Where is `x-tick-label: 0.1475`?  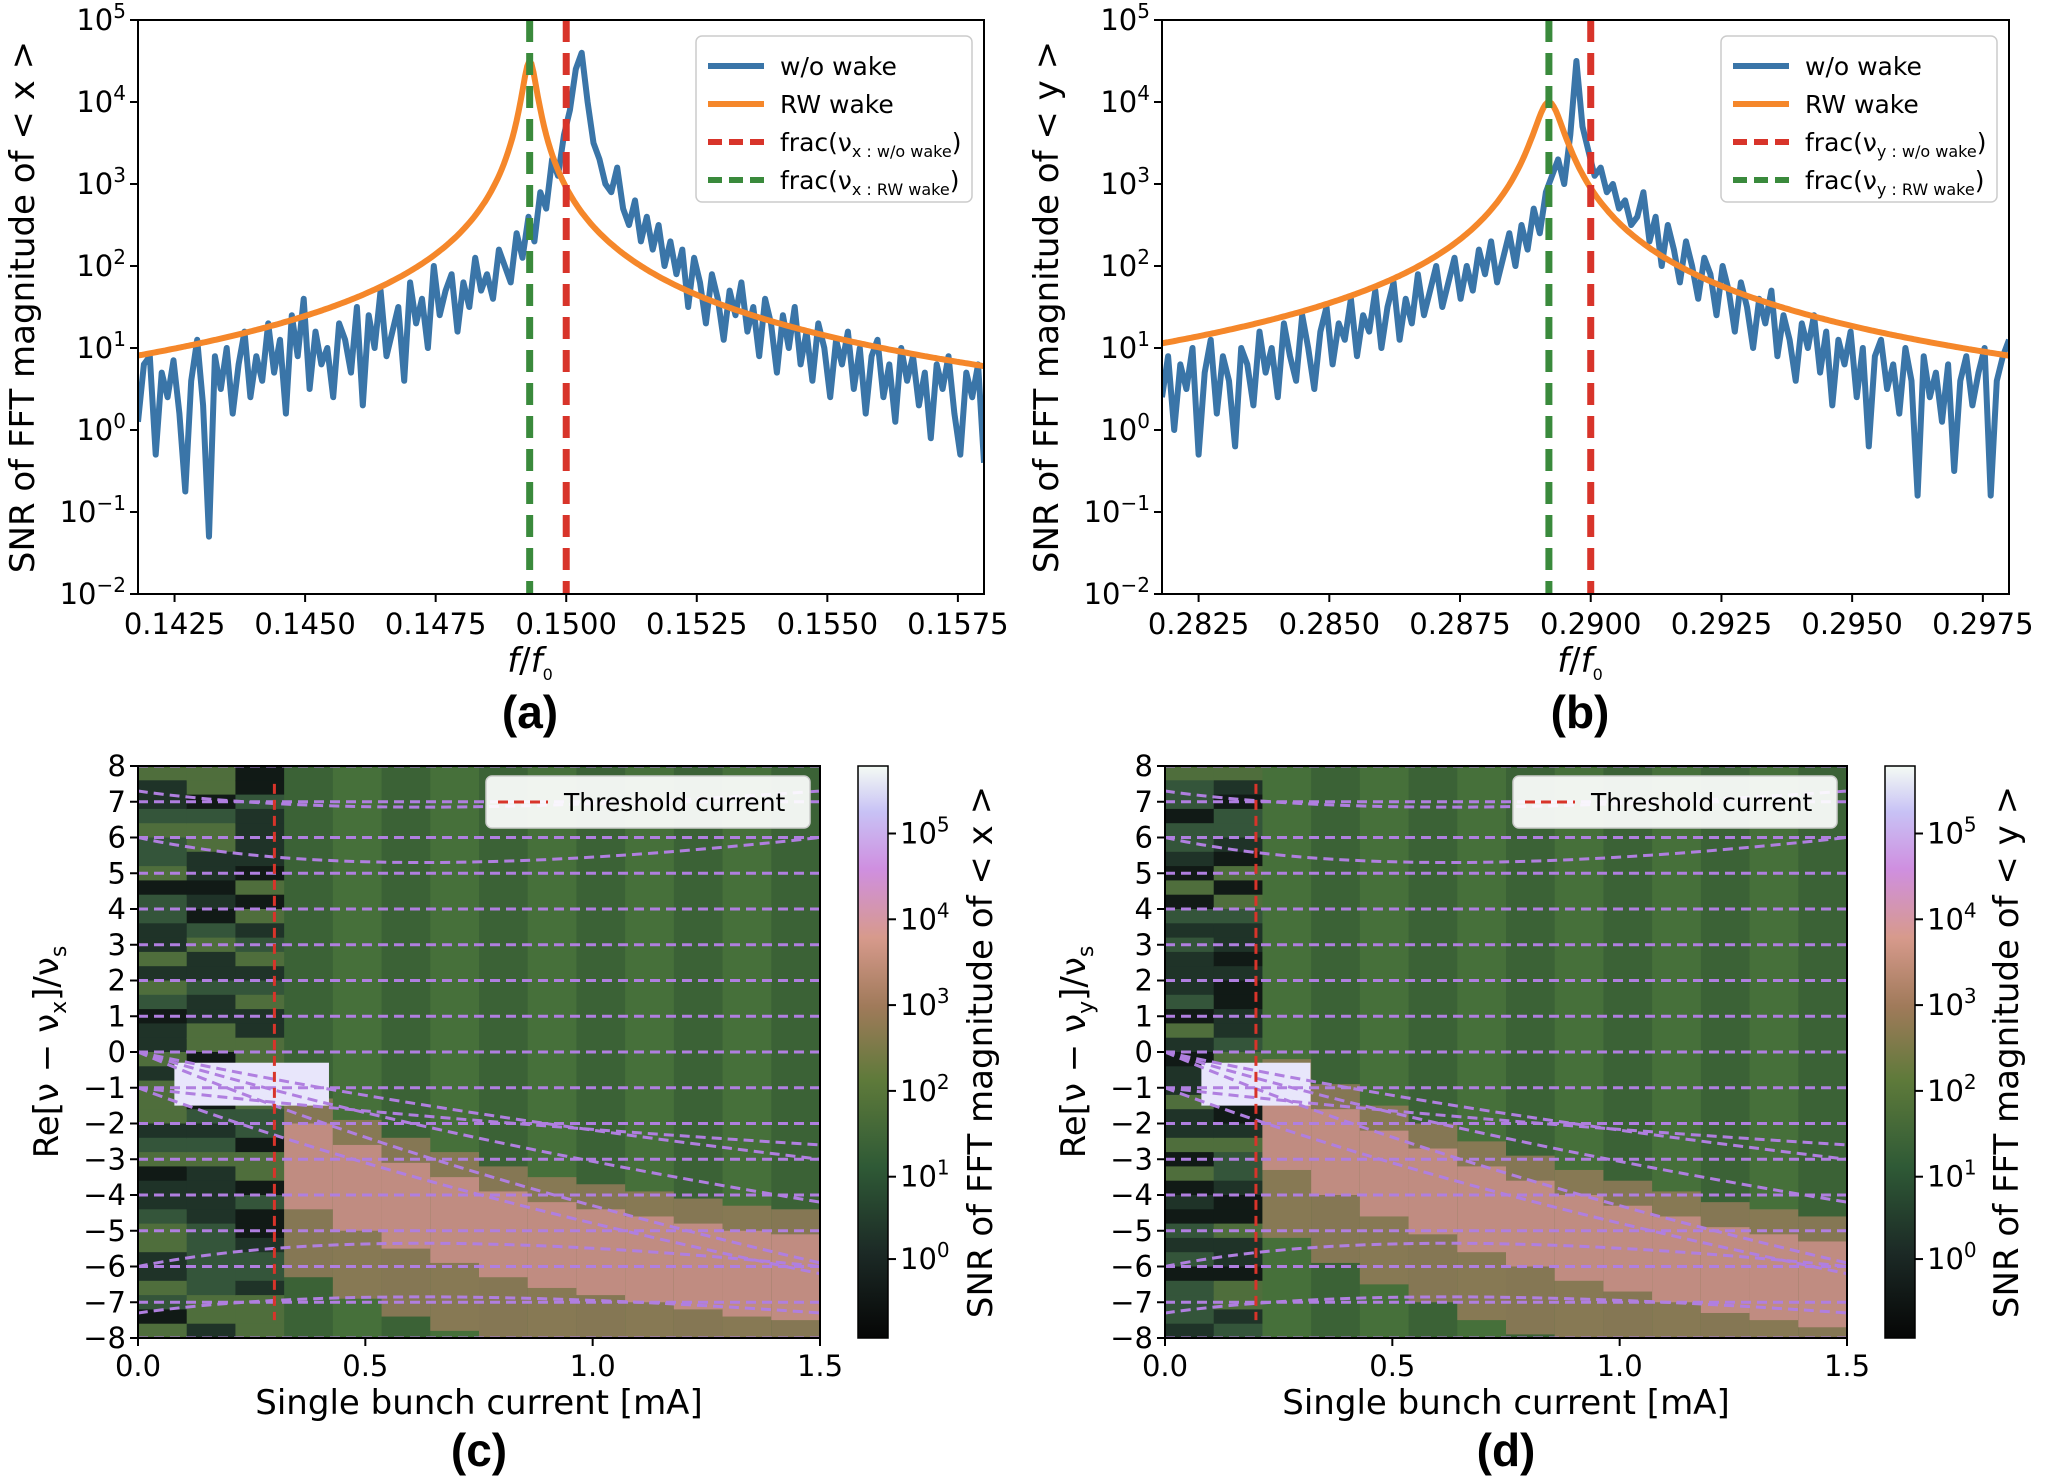 x-tick-label: 0.1475 is located at coordinates (435, 624).